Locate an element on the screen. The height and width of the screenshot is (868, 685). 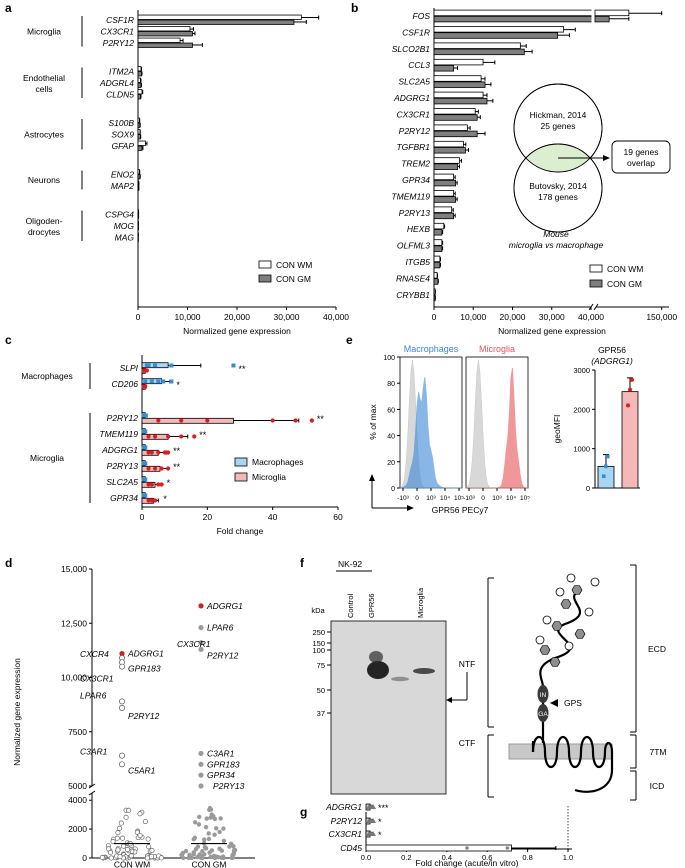
d-point-label: CX3CR1 is located at coordinates (97, 679).